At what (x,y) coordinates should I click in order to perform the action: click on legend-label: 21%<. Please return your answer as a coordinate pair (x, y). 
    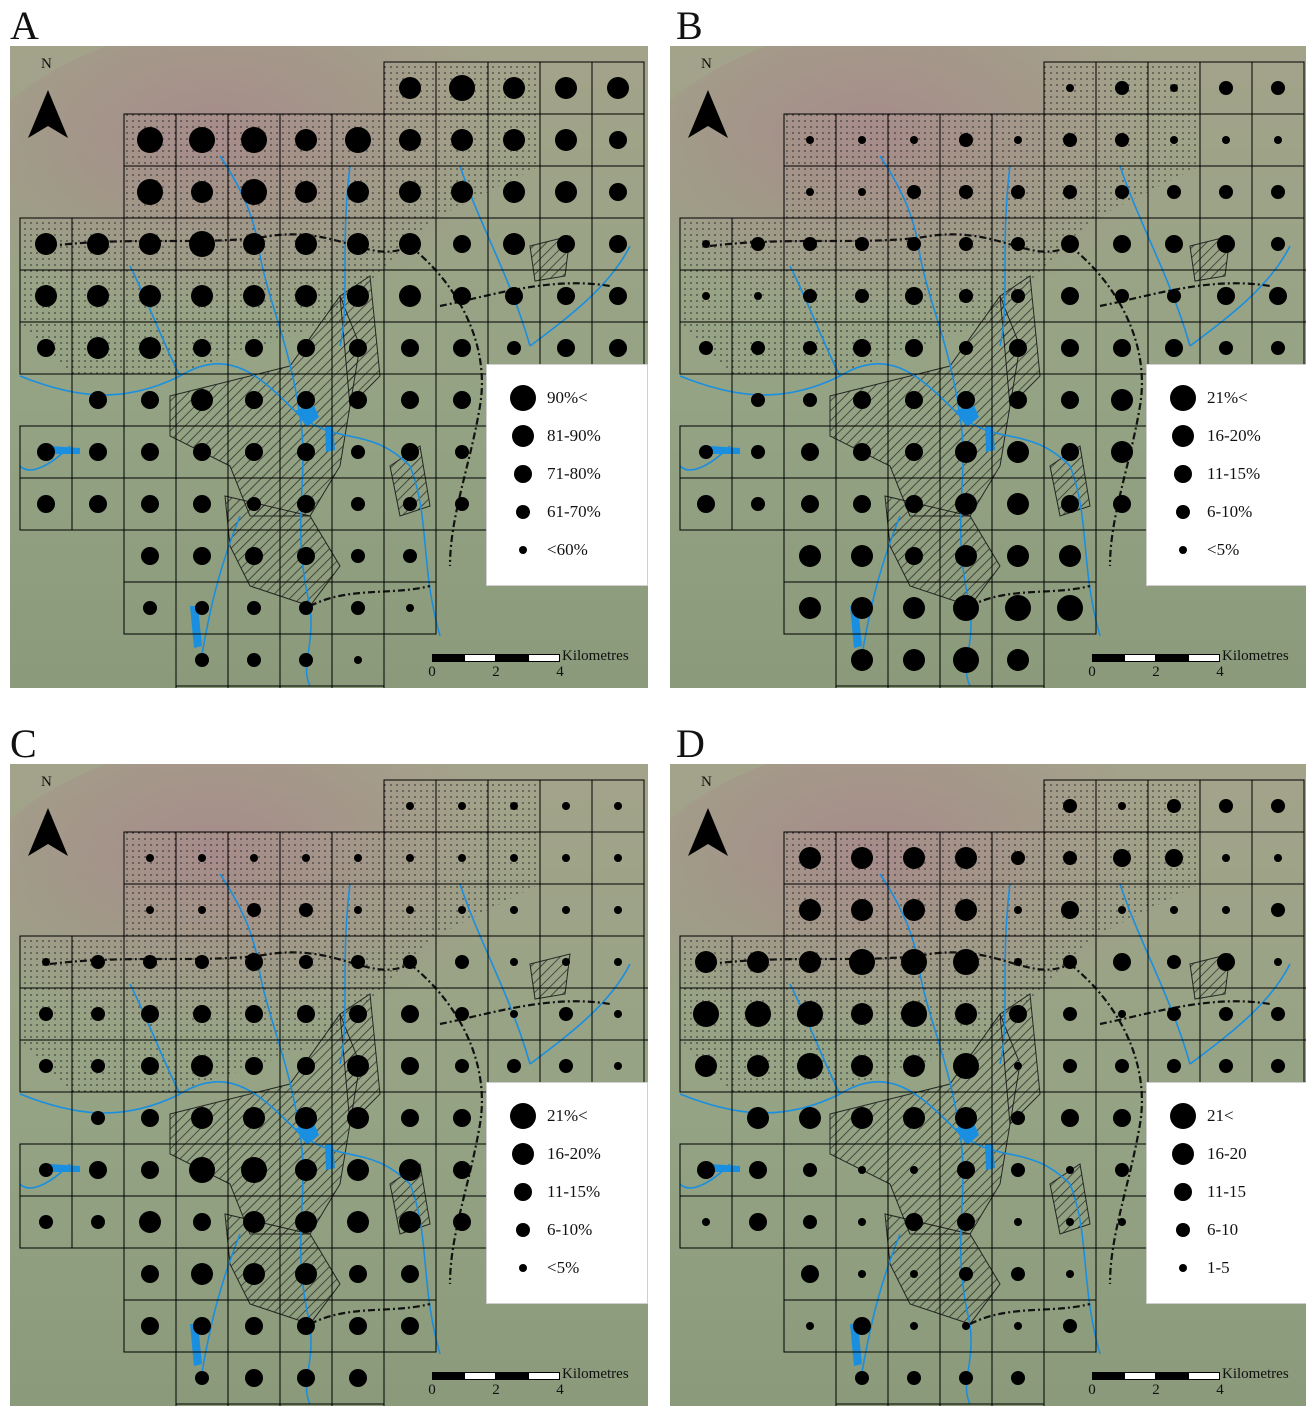
    Looking at the image, I should click on (1227, 397).